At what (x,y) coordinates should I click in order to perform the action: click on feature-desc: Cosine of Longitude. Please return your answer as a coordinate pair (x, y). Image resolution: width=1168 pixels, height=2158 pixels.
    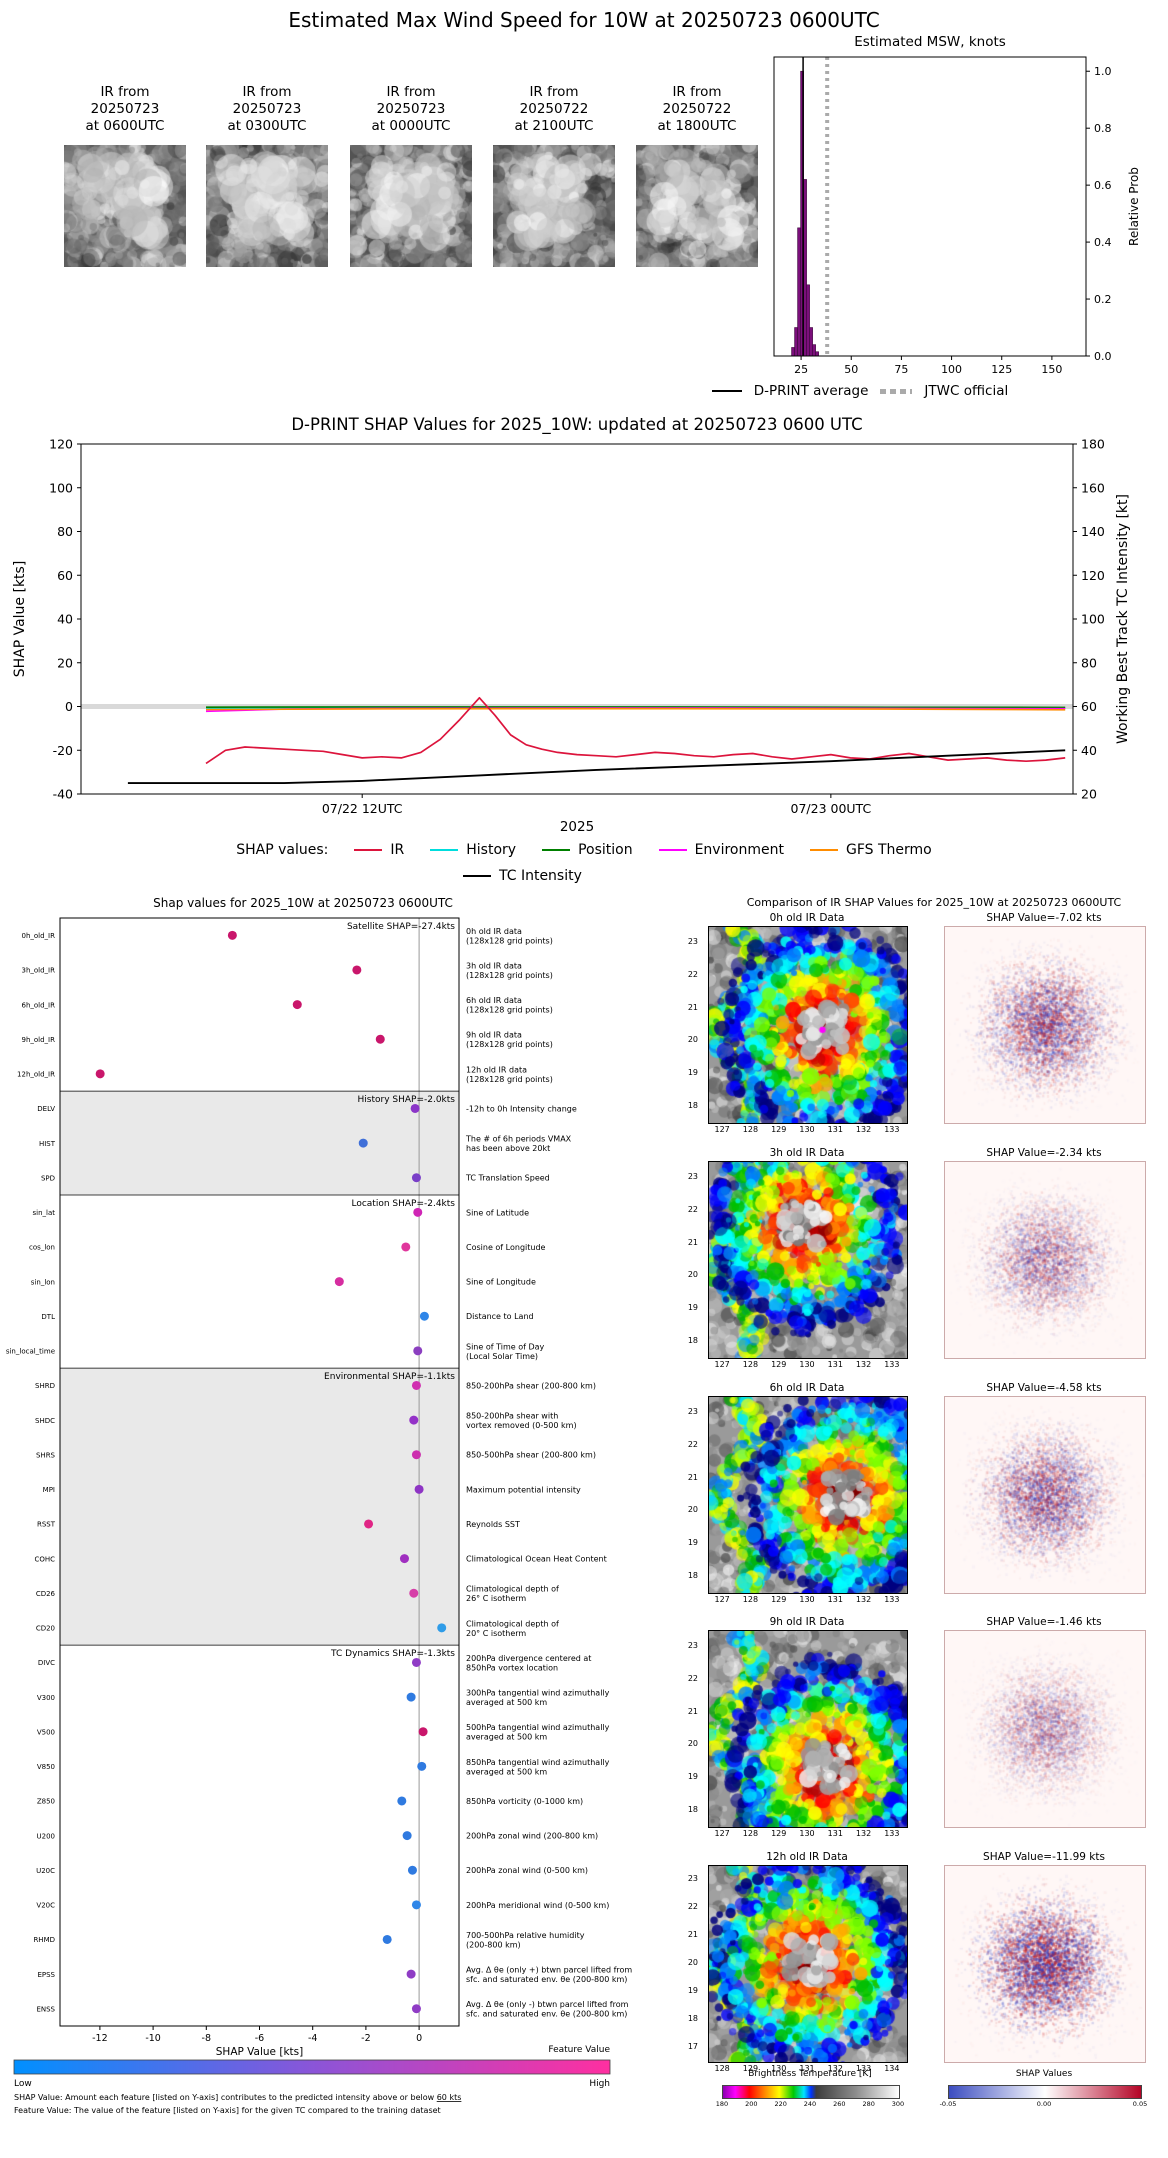
    Looking at the image, I should click on (506, 1247).